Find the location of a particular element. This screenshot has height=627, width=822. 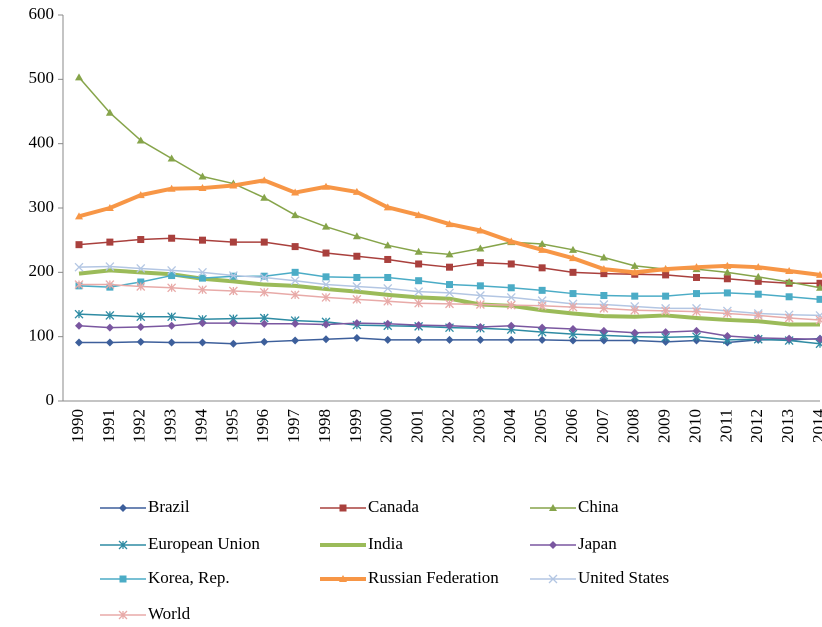

legend-label: Japan is located at coordinates (597, 543).